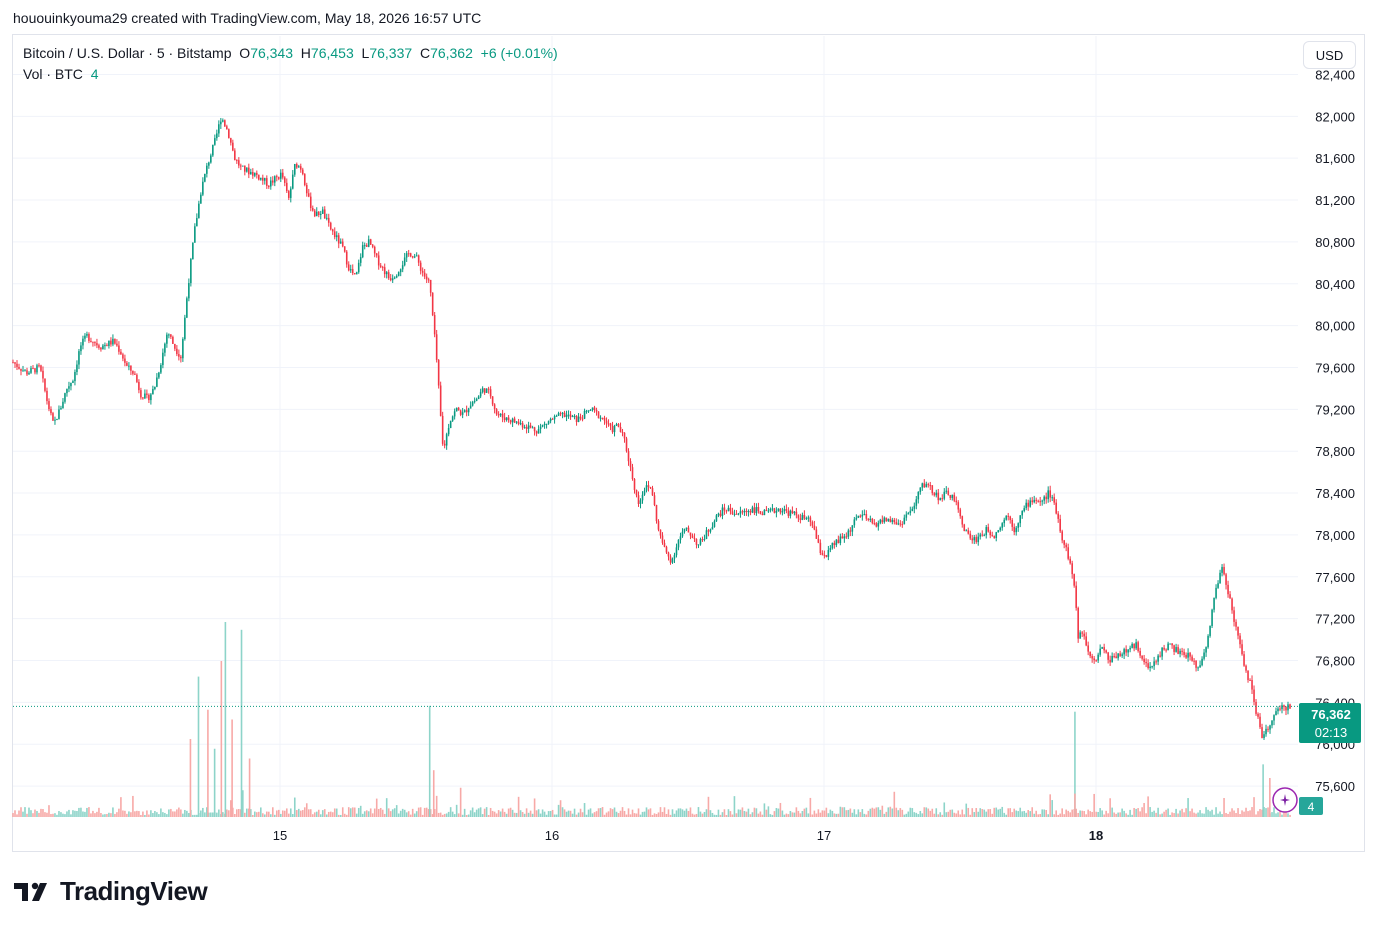 This screenshot has height=927, width=1378. Describe the element at coordinates (1335, 660) in the screenshot. I see `price-tick-label: 76,800` at that location.